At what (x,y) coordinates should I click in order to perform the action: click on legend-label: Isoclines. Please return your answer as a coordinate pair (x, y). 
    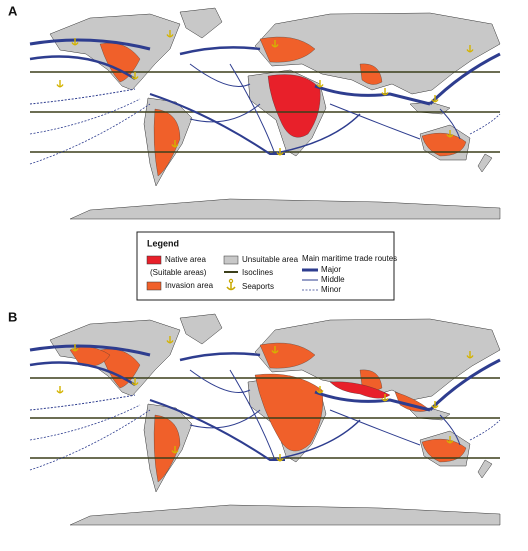
    Looking at the image, I should click on (257, 272).